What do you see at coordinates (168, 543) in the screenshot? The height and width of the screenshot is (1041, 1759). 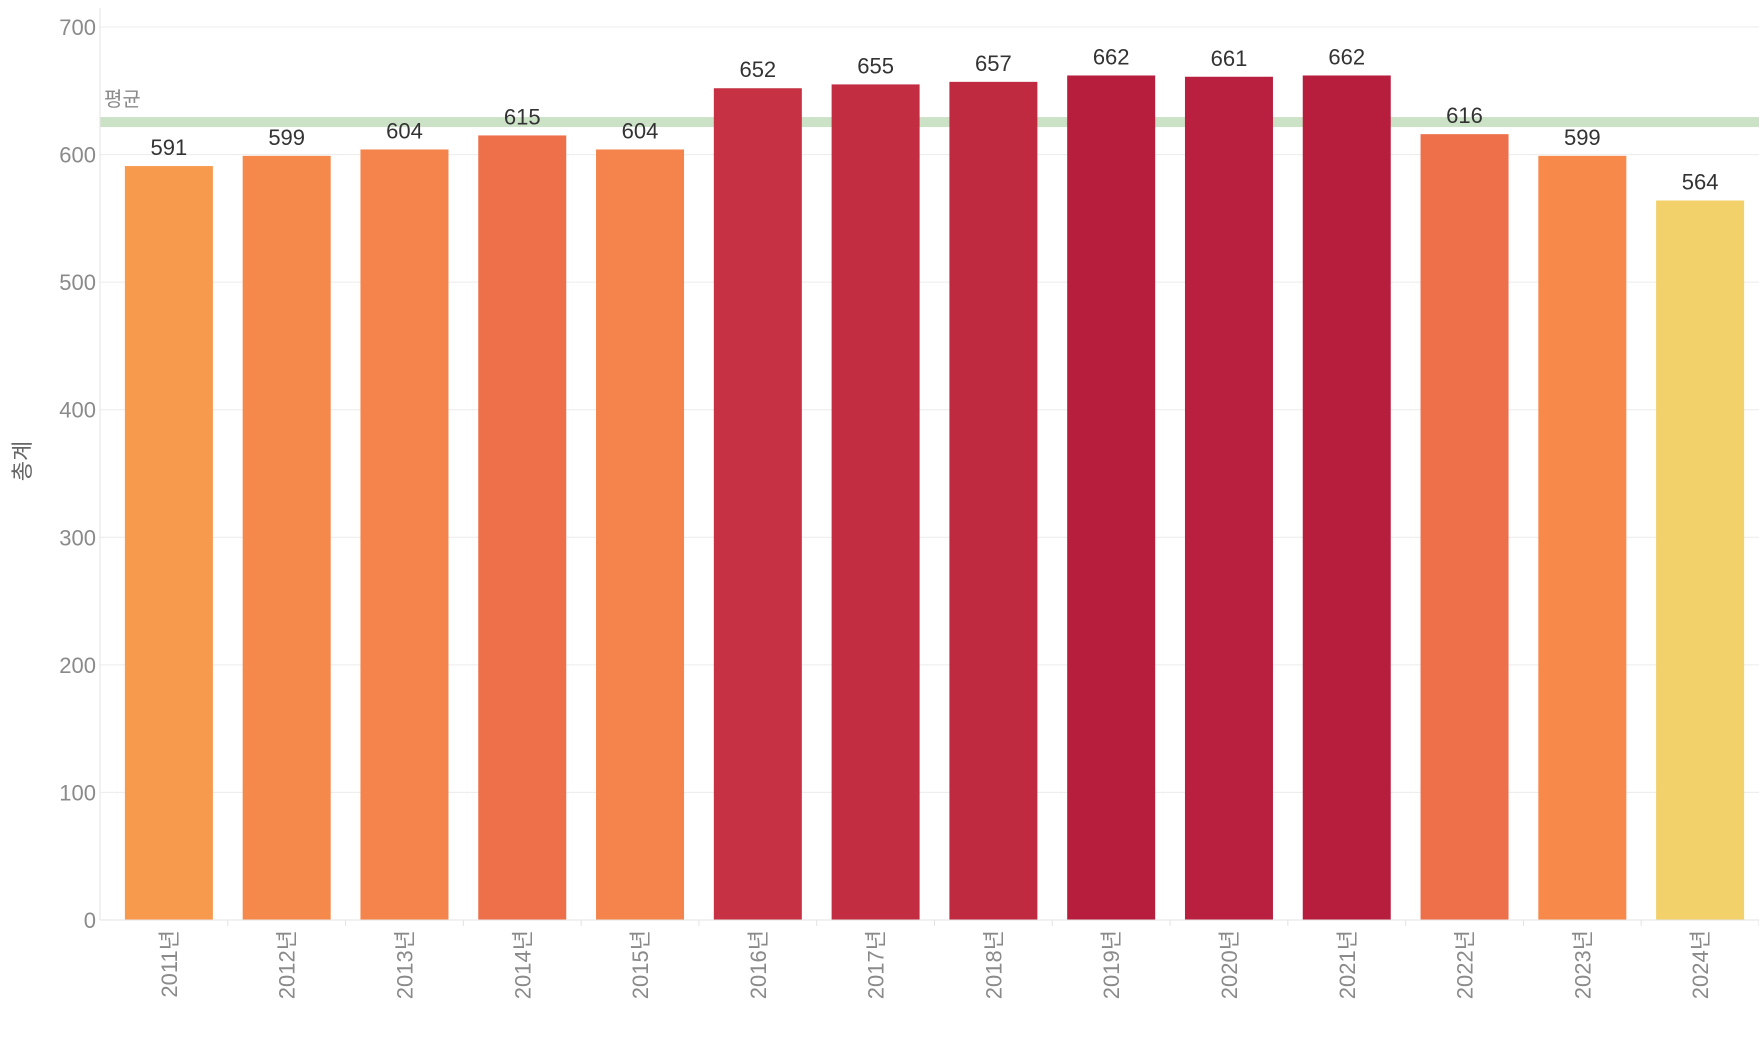 I see `bar-2011년` at bounding box center [168, 543].